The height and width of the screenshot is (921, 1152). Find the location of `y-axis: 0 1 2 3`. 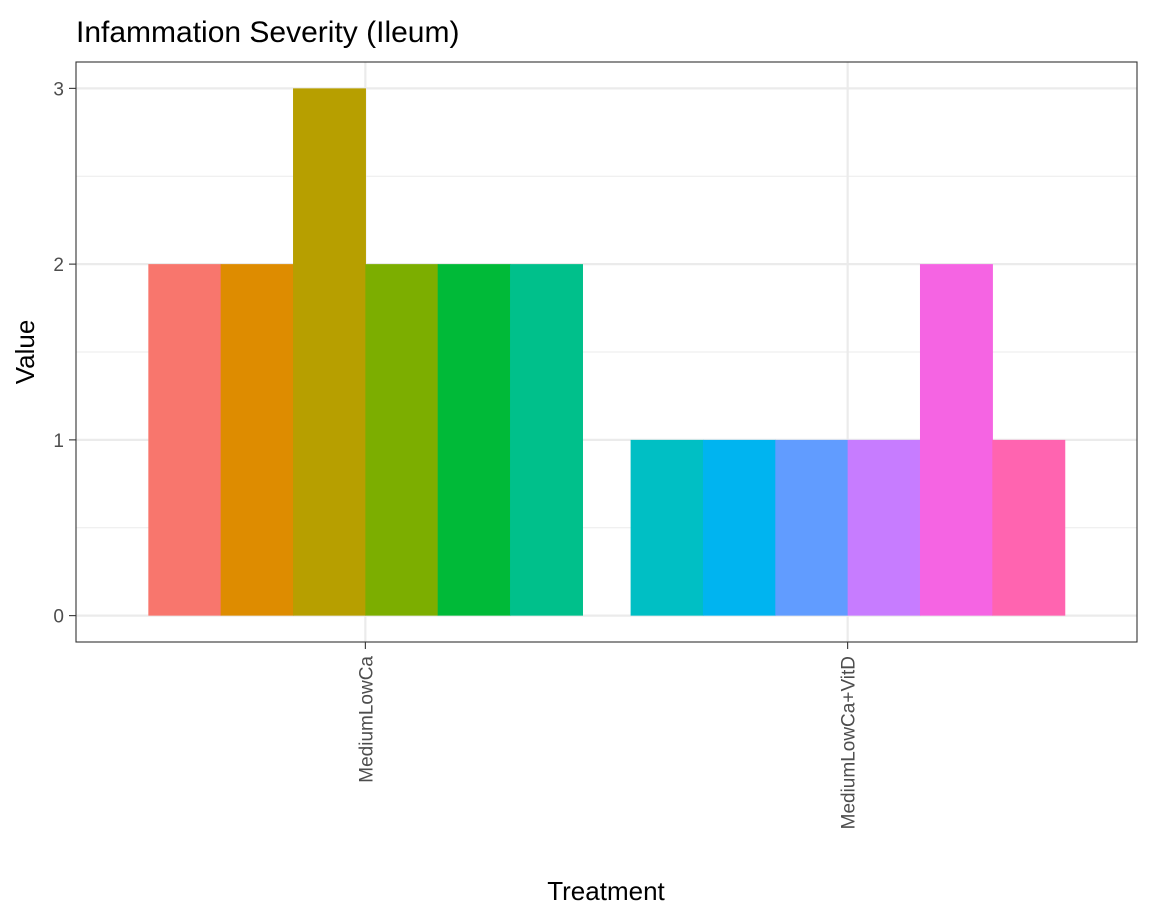

y-axis: 0 1 2 3 is located at coordinates (64, 353).